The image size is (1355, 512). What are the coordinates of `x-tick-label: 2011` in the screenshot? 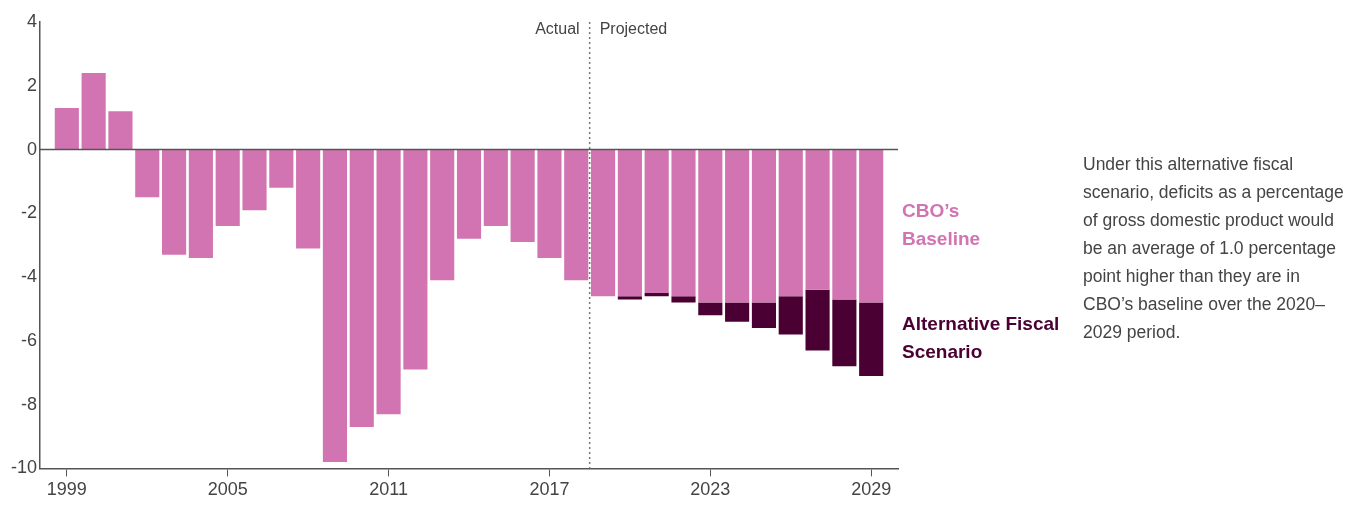 It's located at (388, 489).